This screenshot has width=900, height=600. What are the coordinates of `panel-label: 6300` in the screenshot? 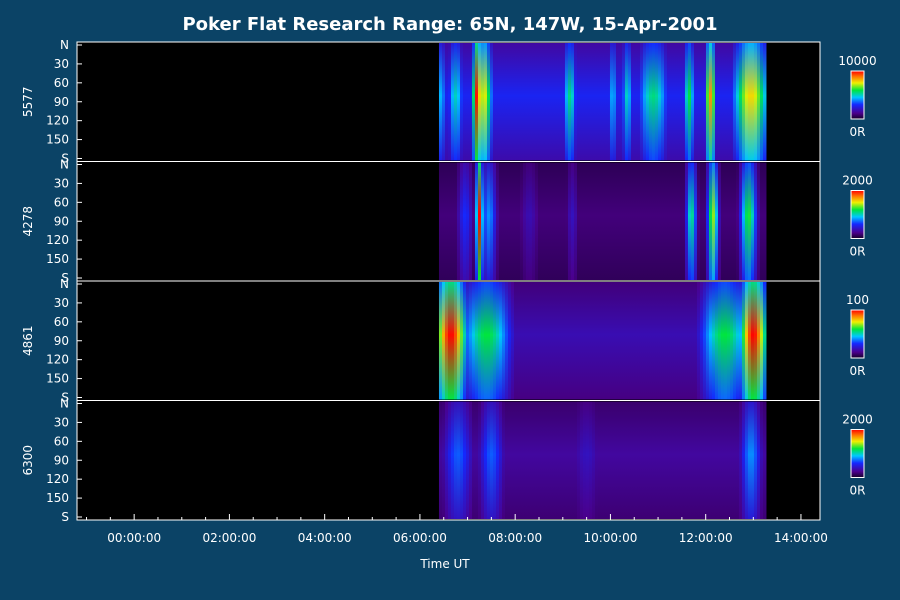 It's located at (28, 460).